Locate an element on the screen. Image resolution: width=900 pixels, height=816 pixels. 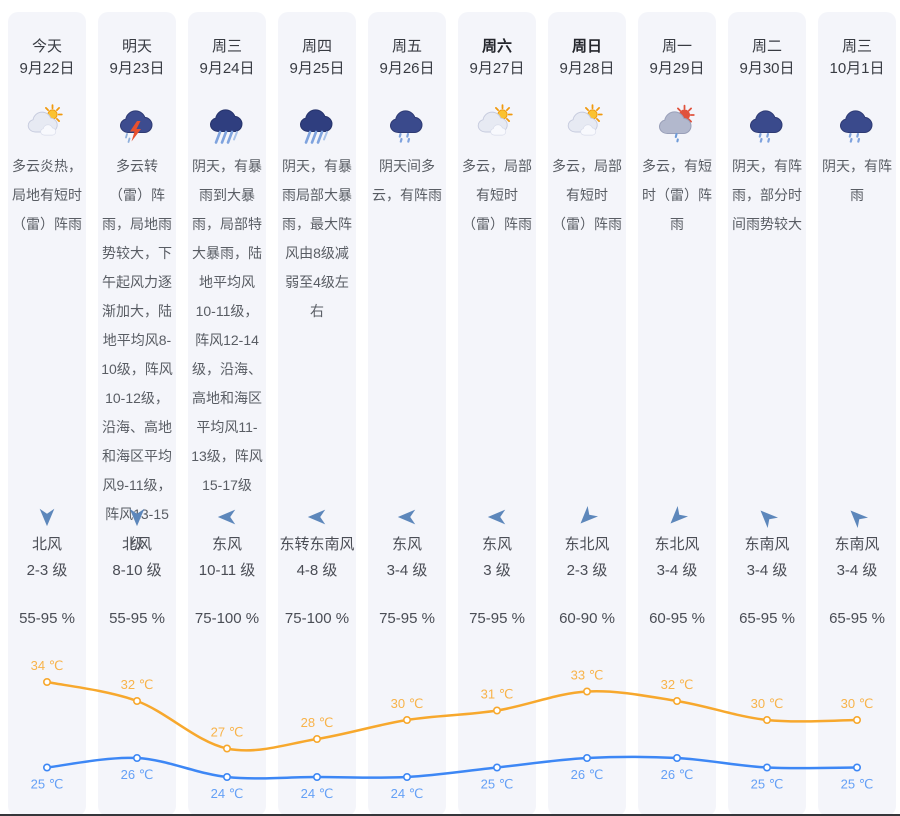
weekday-label: 周一 is located at coordinates (676, 46).